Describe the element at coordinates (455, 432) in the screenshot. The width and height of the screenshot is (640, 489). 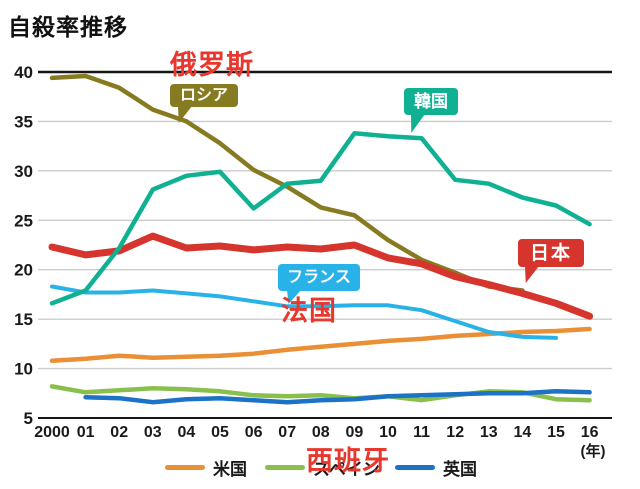
I see `x-tick-12: 12` at that location.